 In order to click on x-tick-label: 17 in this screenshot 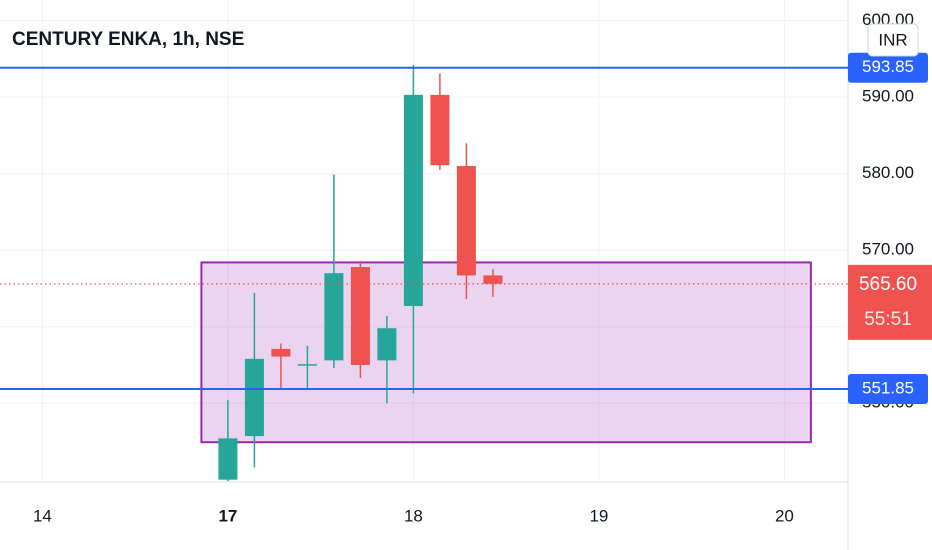, I will do `click(227, 515)`.